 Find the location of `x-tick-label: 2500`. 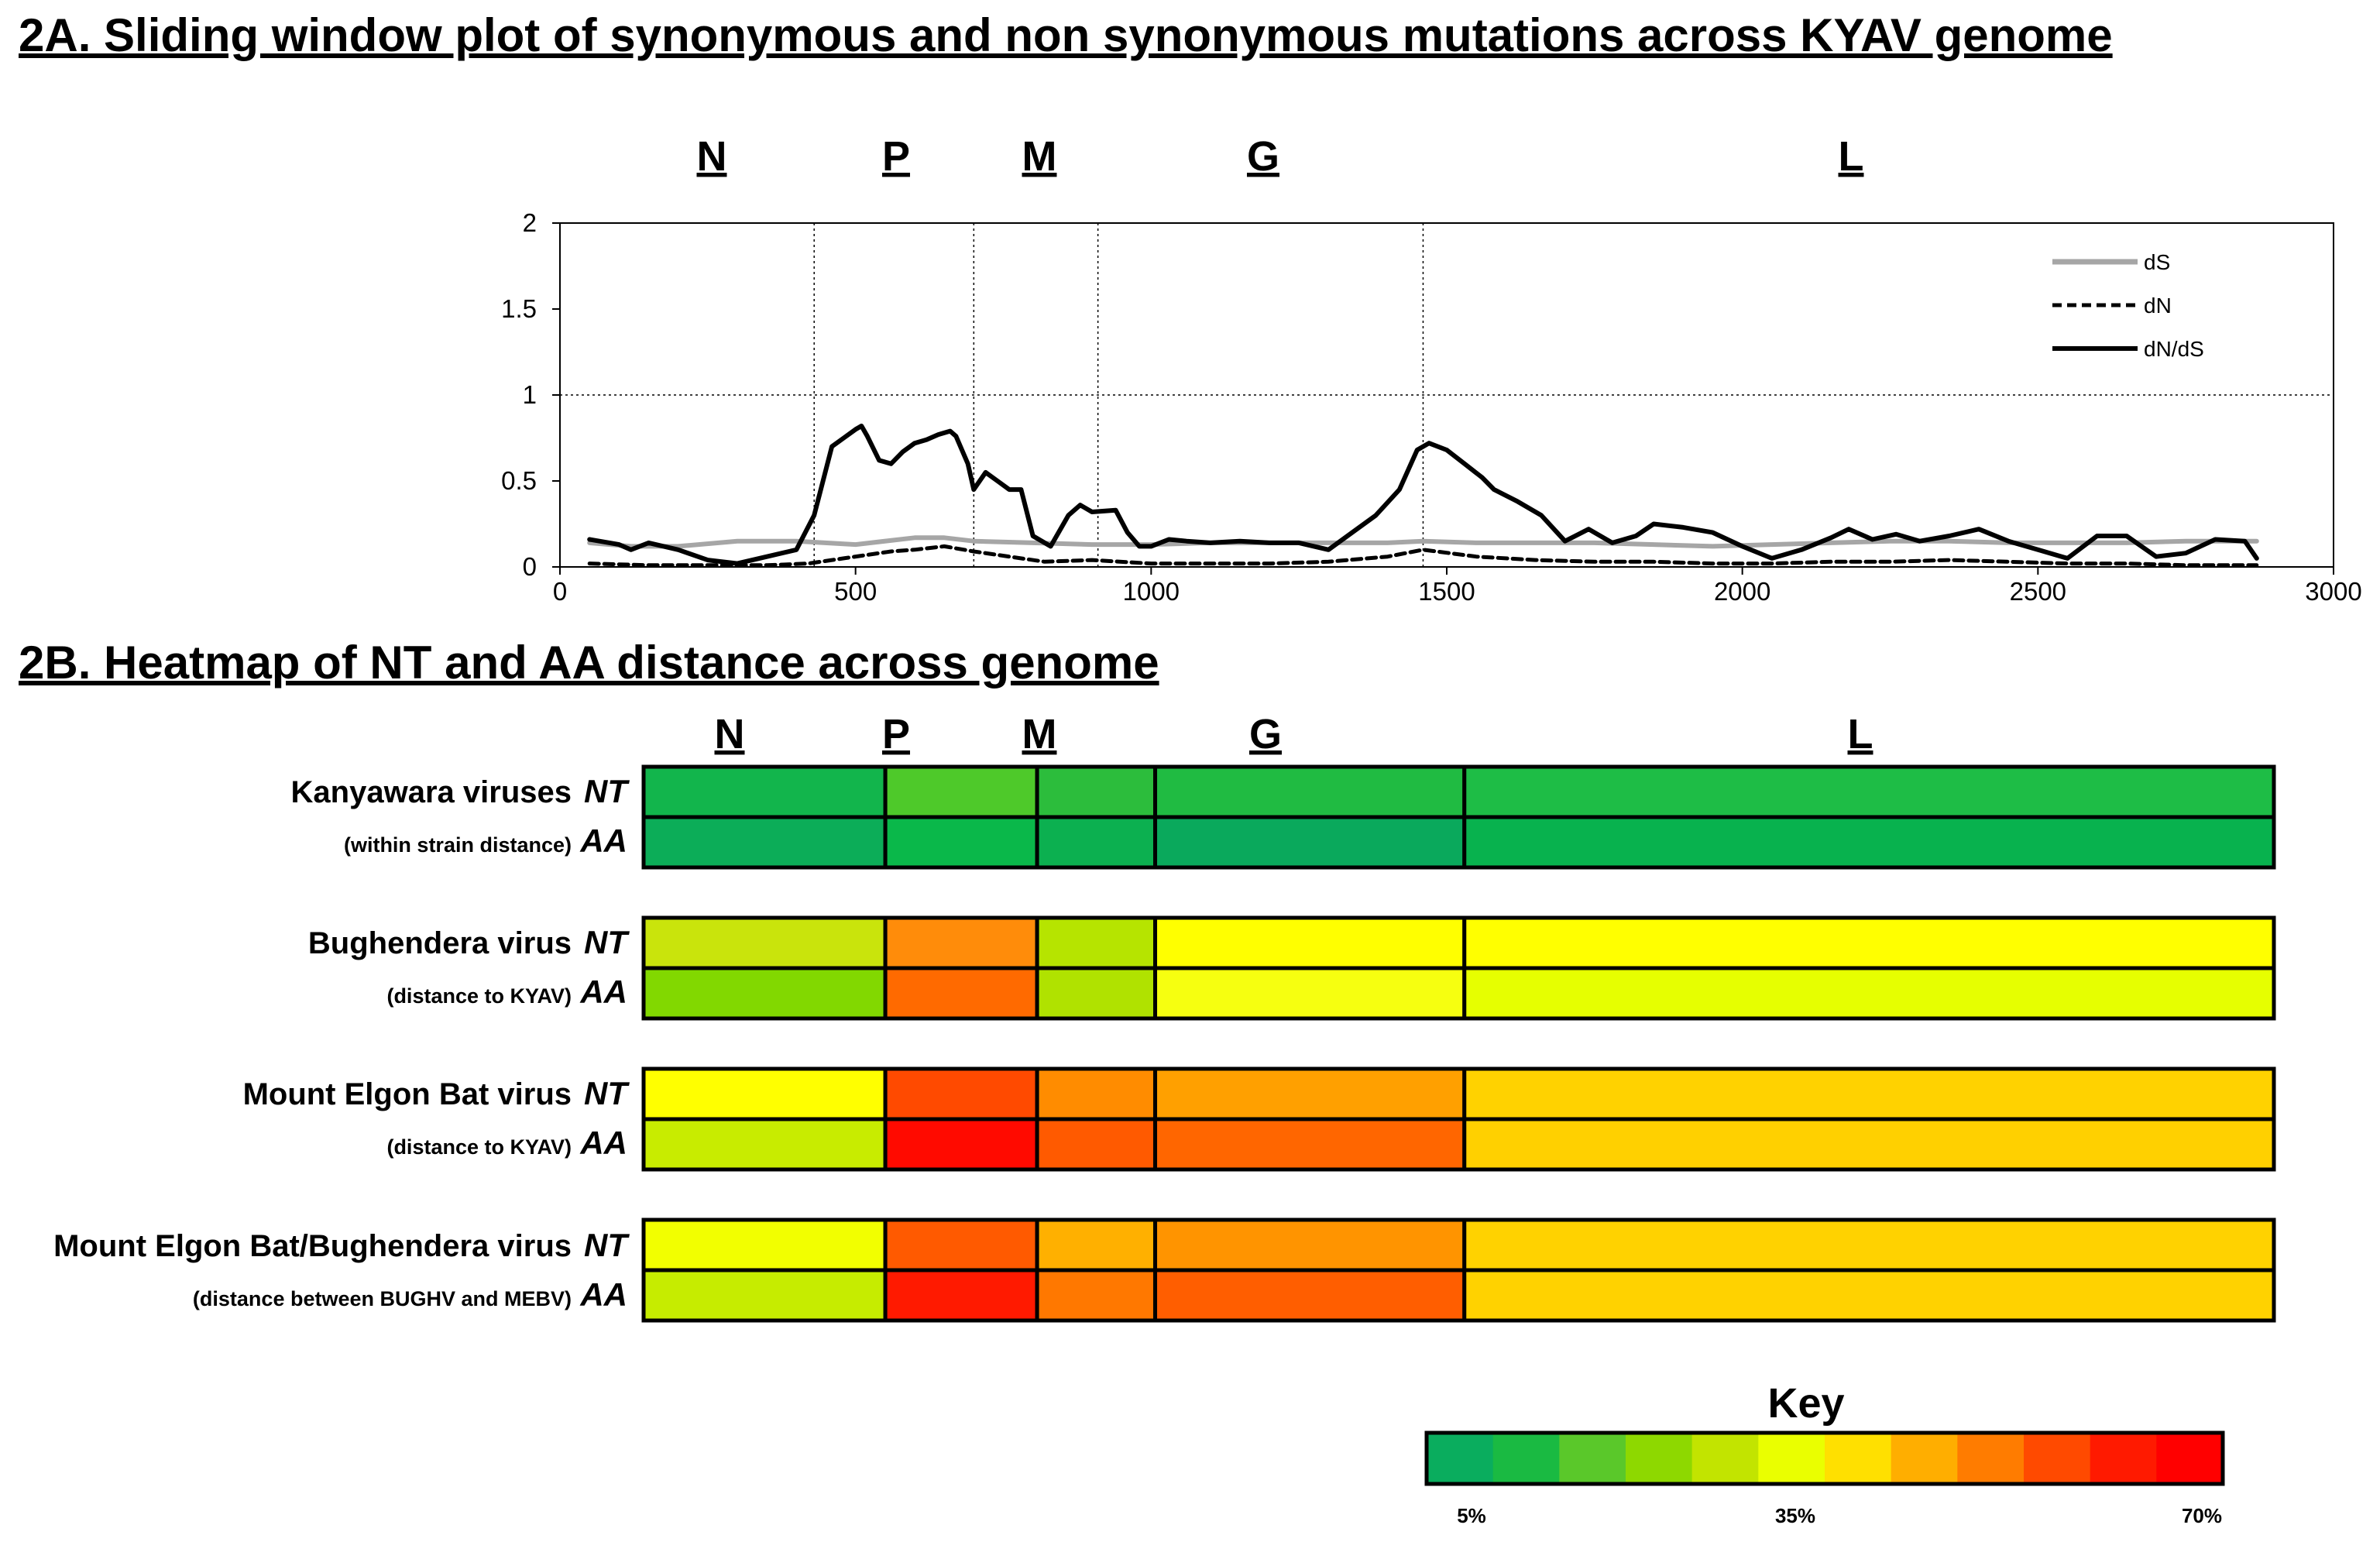

x-tick-label: 2500 is located at coordinates (2038, 591).